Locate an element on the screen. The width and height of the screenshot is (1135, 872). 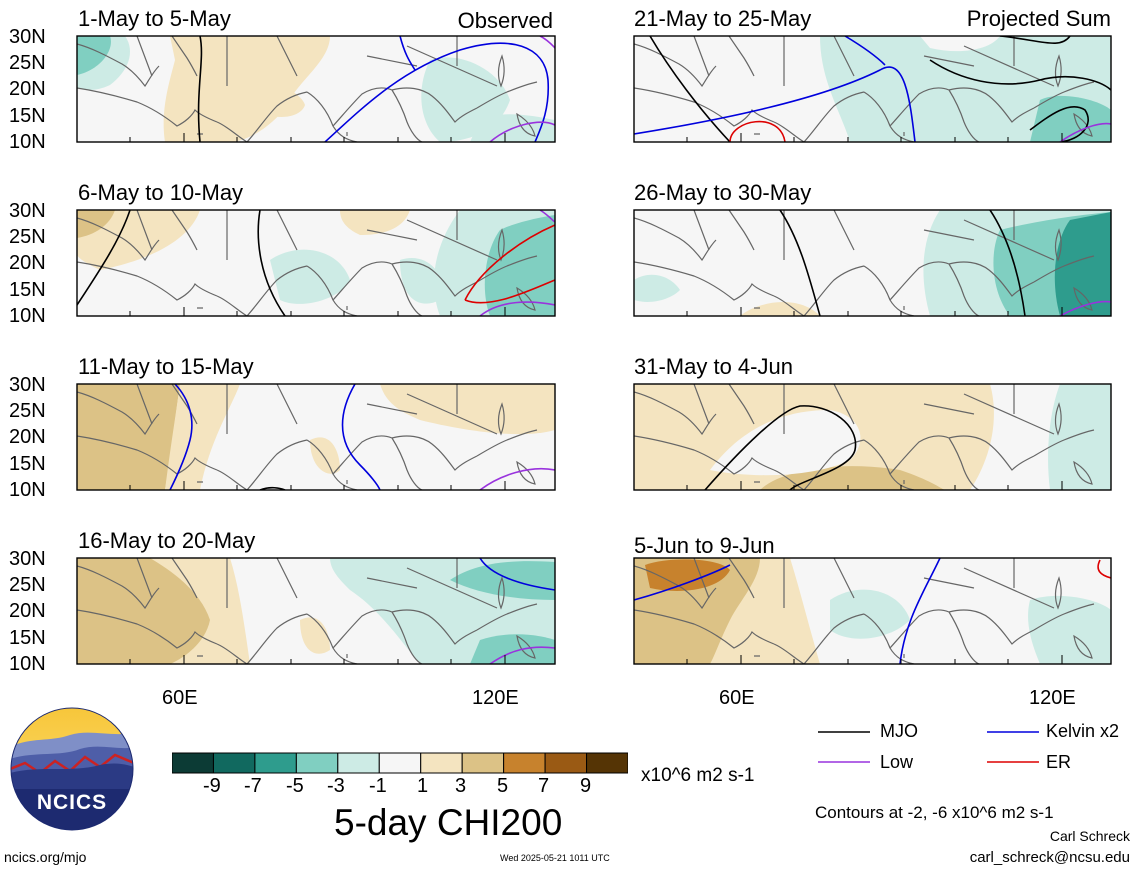
author-name: Carl Schreck is located at coordinates (1089, 836).